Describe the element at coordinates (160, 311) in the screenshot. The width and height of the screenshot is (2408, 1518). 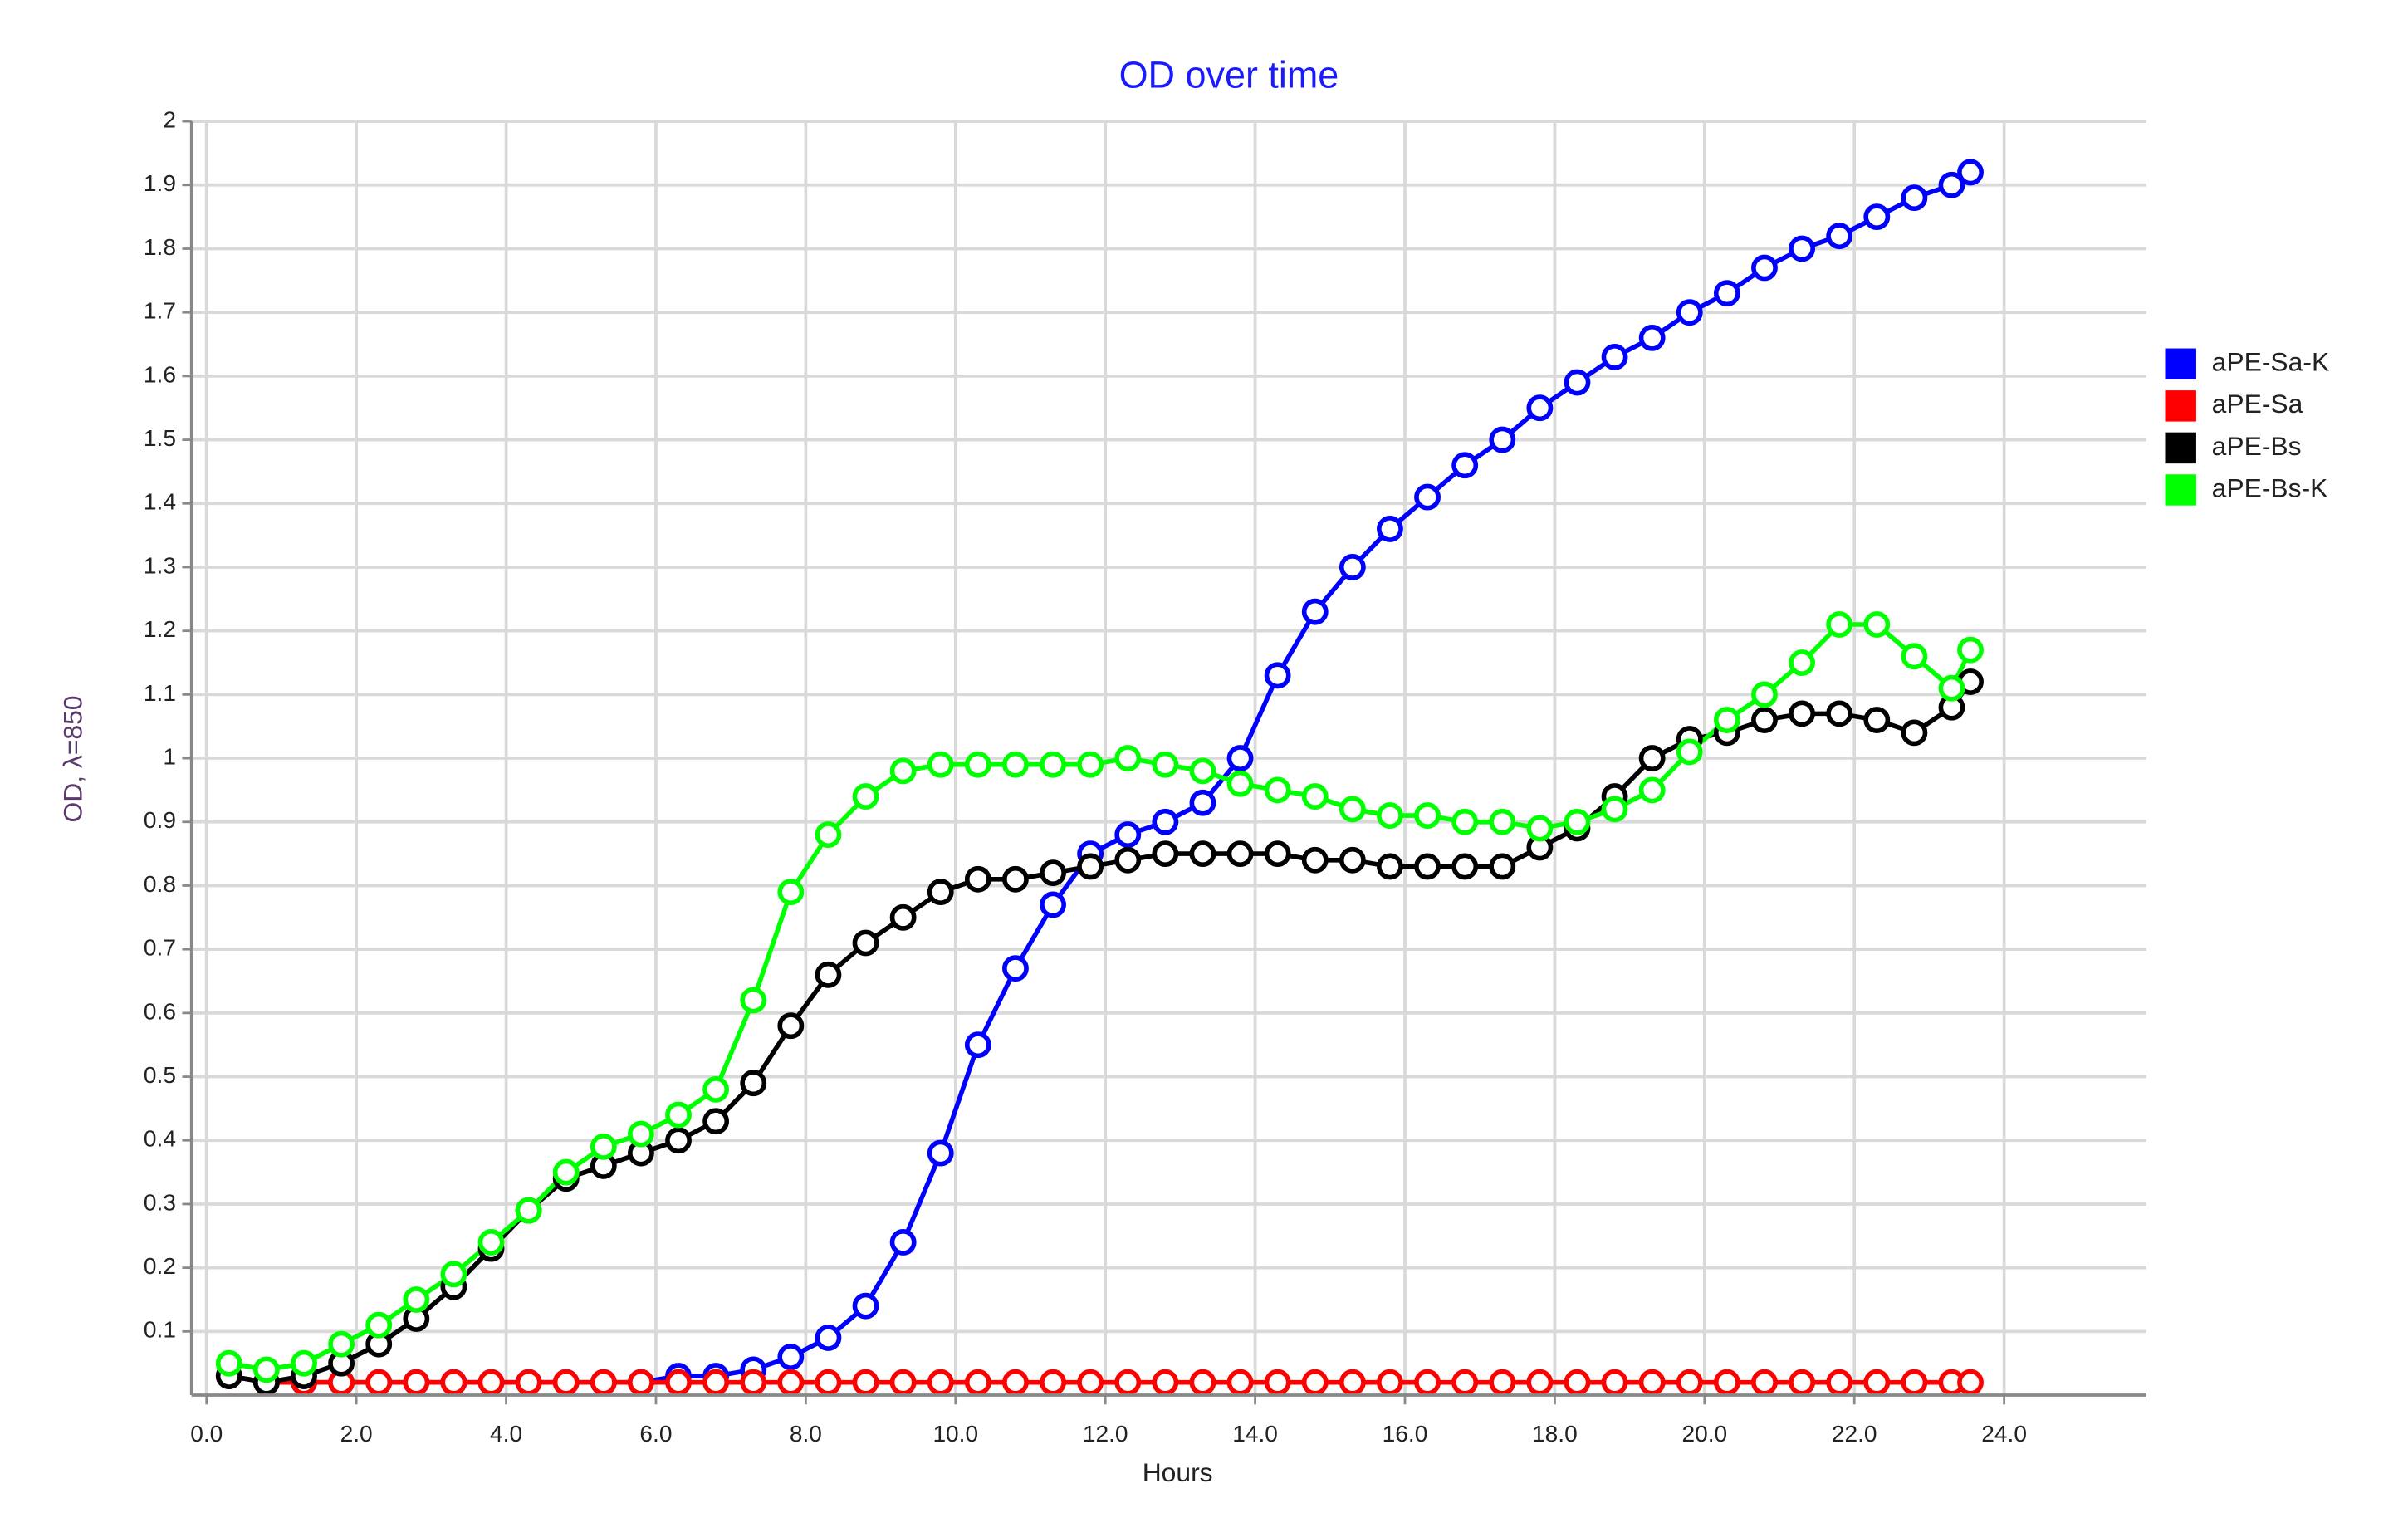
I see `y-tick-label: 1.7` at that location.